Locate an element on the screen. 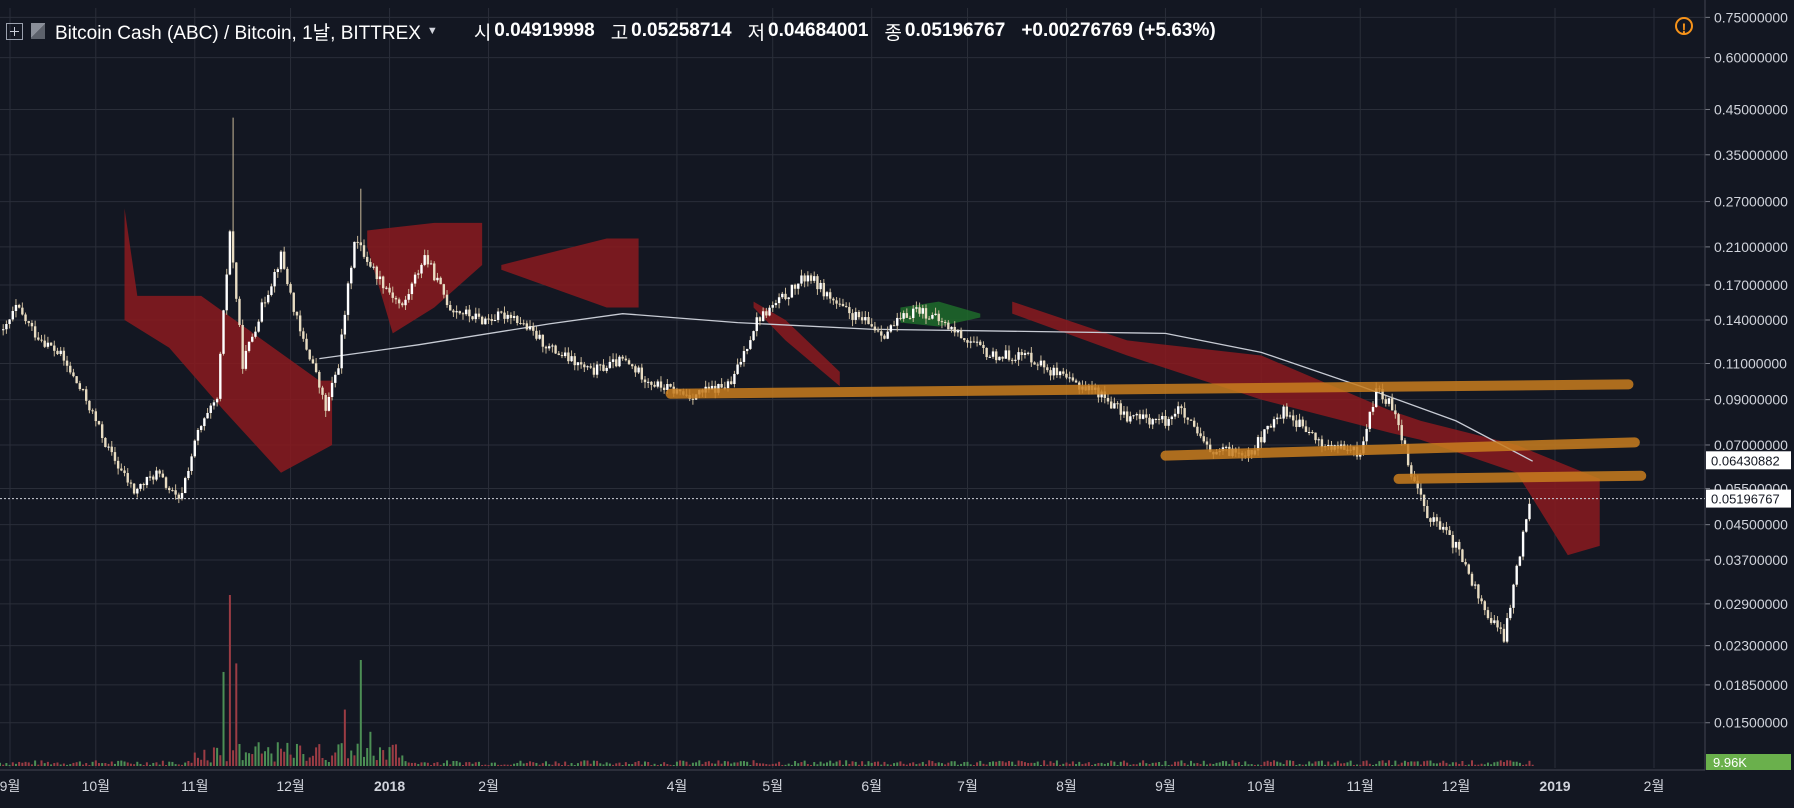  y-tick-label: 0.60000000 is located at coordinates (1751, 58).